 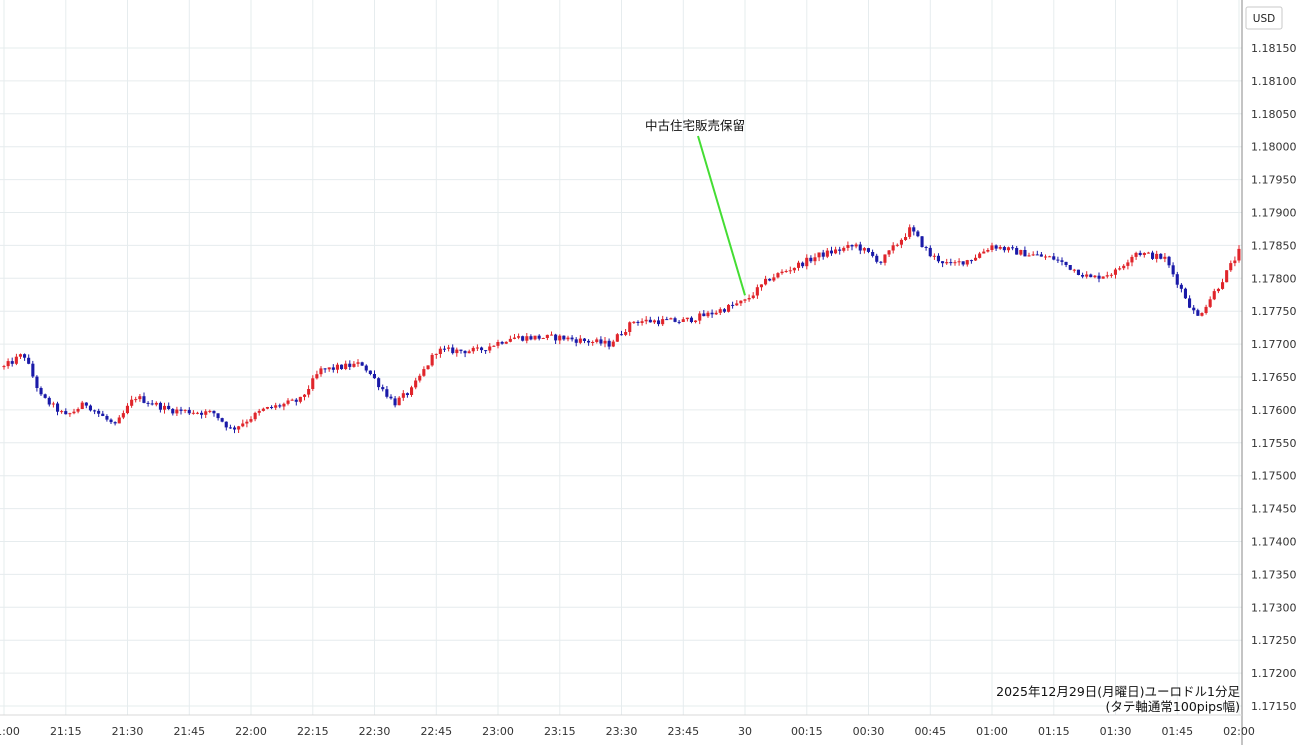 I want to click on price-tick-label: 1.17450, so click(x=1274, y=509).